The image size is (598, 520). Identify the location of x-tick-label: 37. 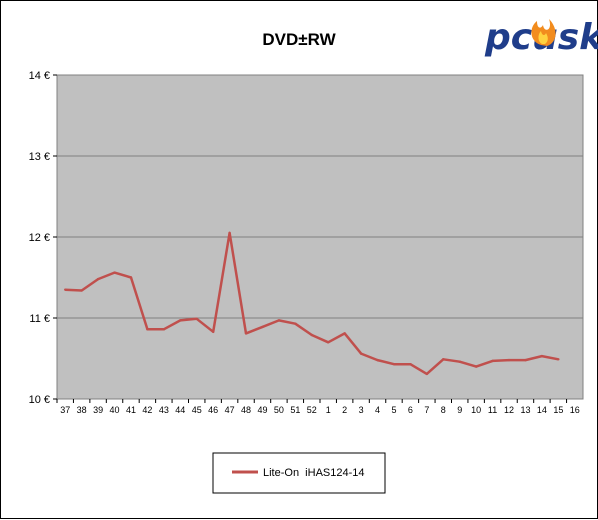
(65, 410).